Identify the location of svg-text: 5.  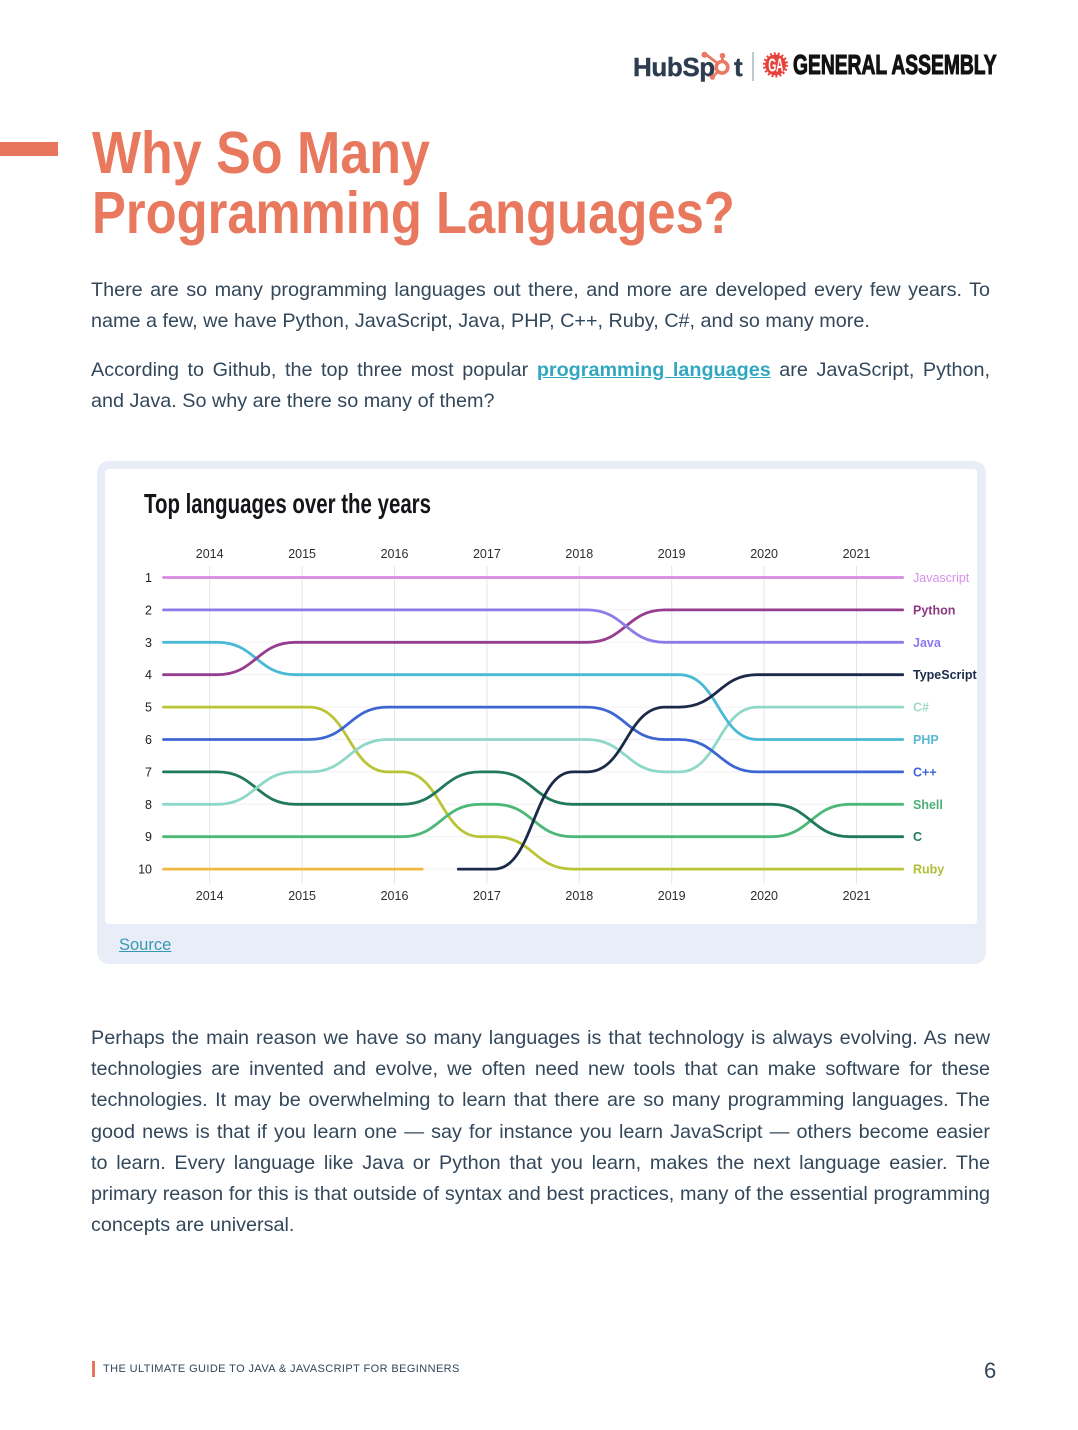
(148, 708).